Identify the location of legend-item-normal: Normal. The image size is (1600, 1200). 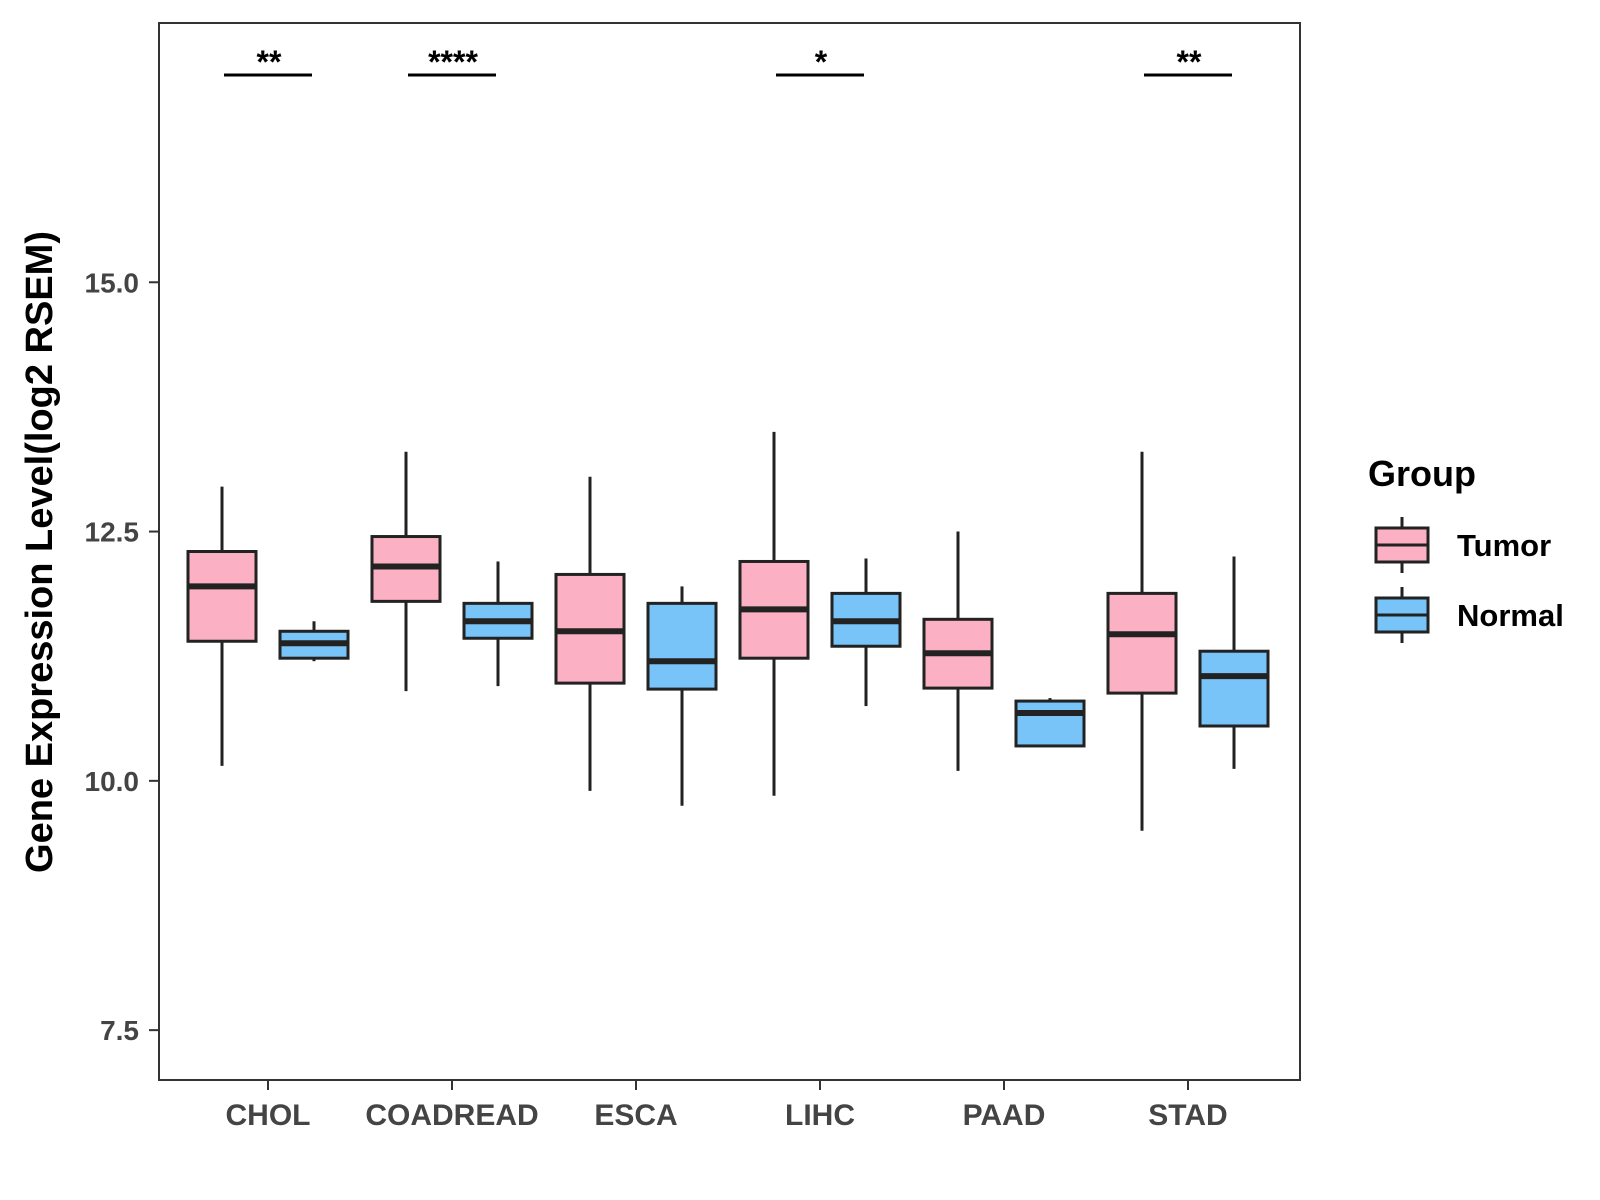
(1469, 615).